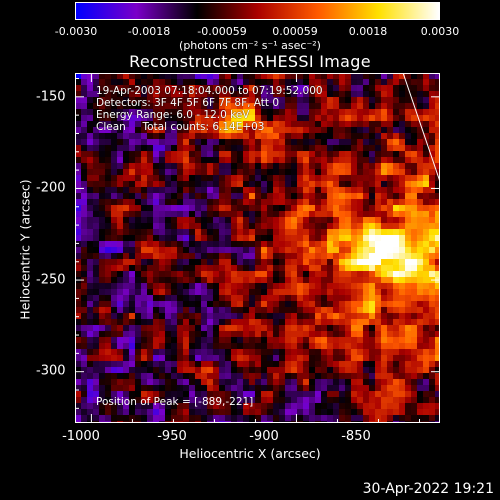 The height and width of the screenshot is (500, 500). I want to click on info-energy-range: Energy Range: 6.0 - 12.0 keV, so click(173, 115).